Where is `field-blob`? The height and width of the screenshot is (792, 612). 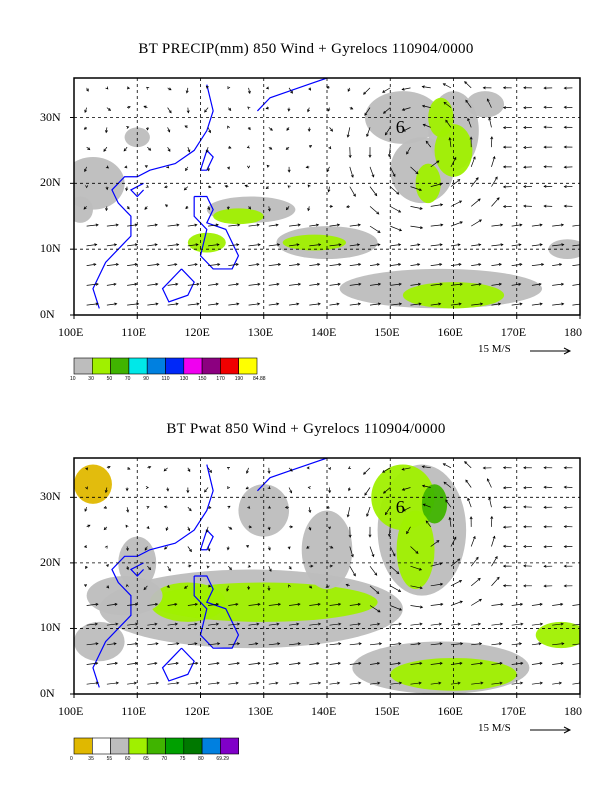 field-blob is located at coordinates (93, 484).